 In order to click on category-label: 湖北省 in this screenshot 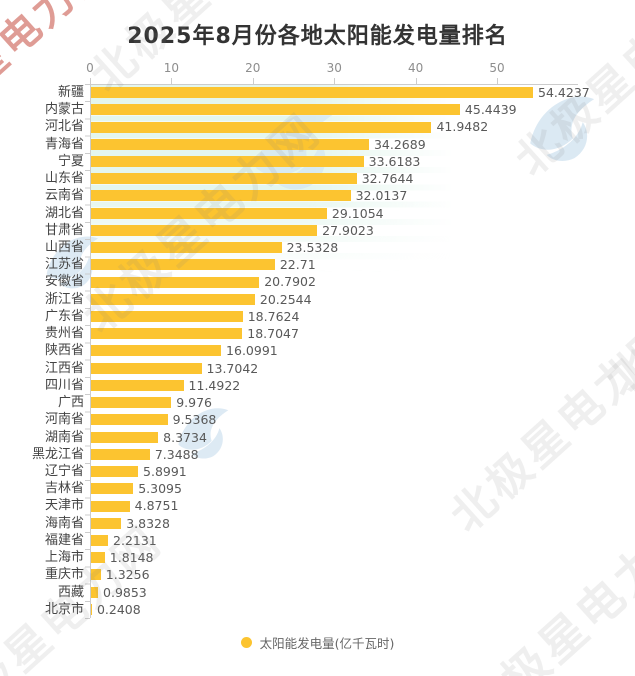, I will do `click(64, 213)`.